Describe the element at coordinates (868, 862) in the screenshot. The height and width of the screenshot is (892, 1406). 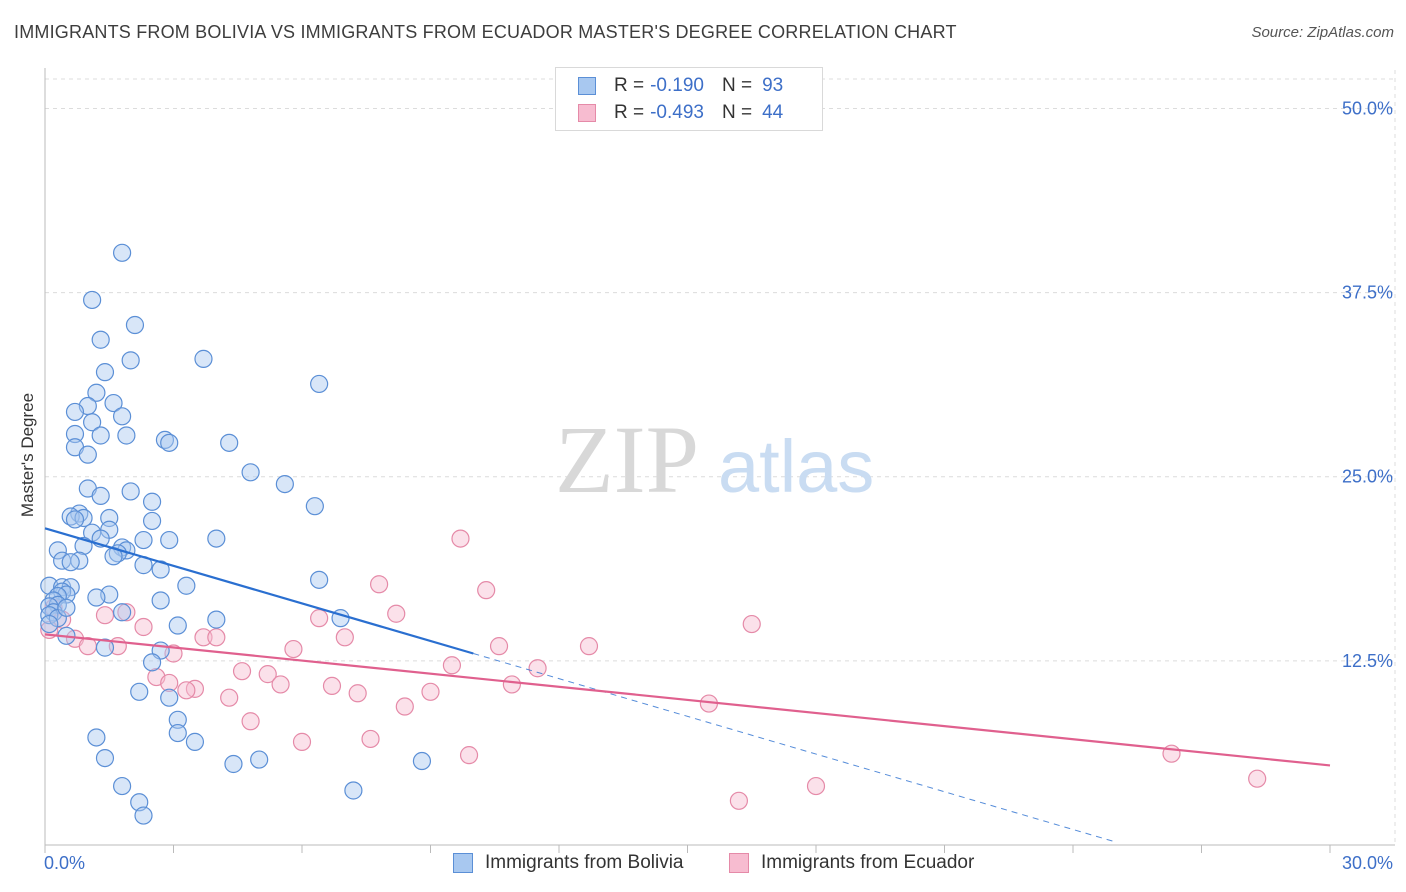
I see `legend-label-ecuador: Immigrants from Ecuador` at that location.